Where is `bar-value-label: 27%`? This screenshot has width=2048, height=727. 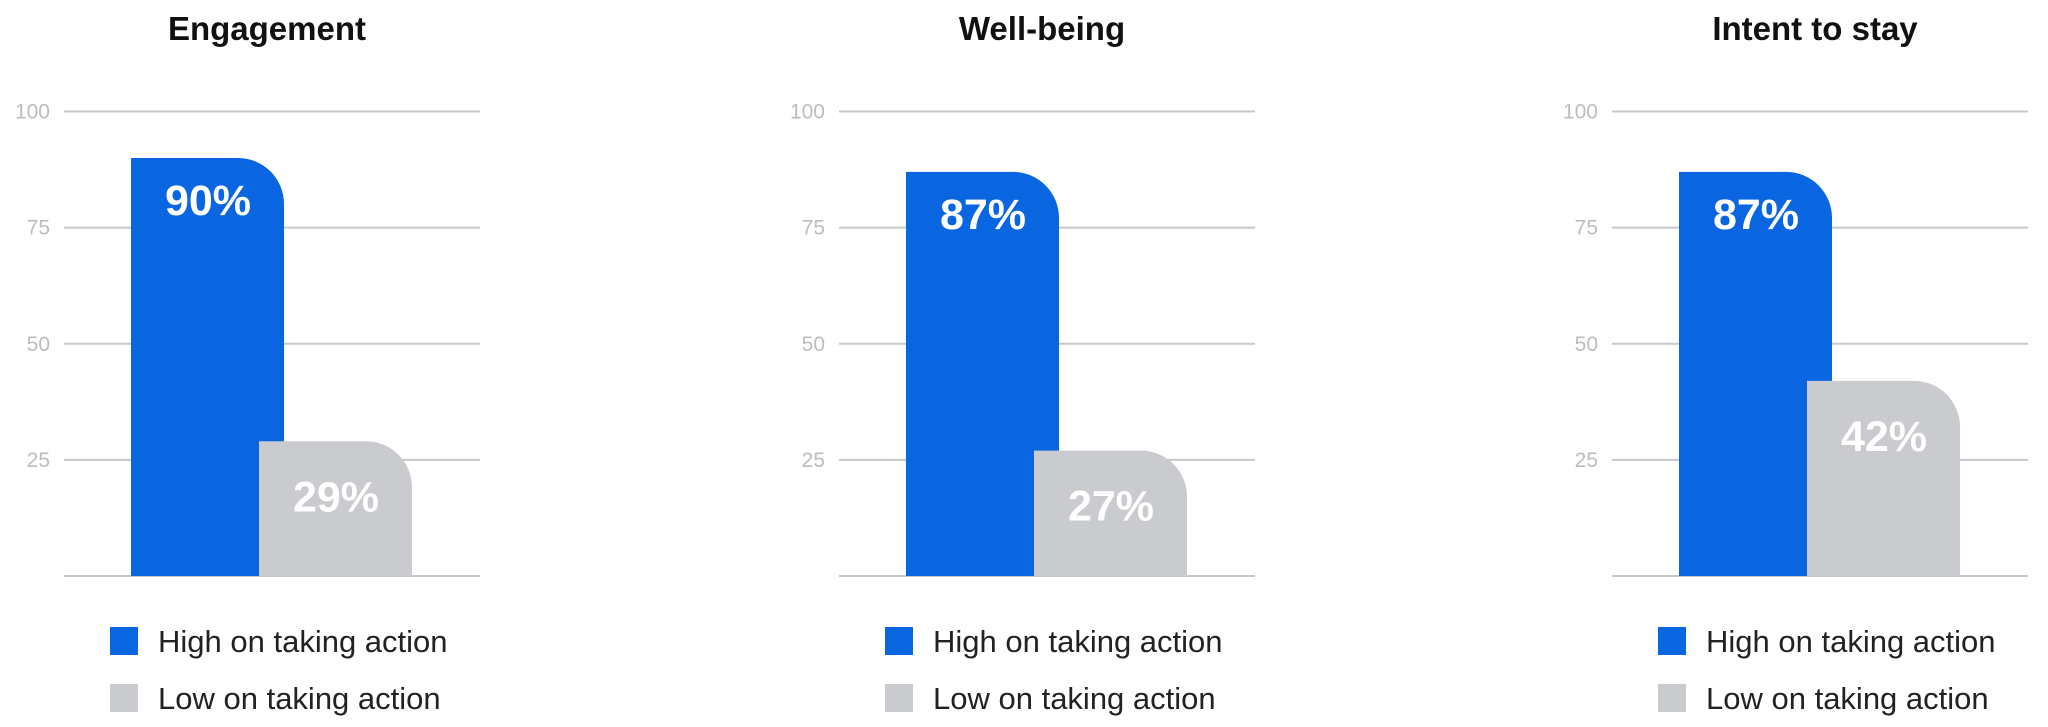
bar-value-label: 27% is located at coordinates (1111, 507).